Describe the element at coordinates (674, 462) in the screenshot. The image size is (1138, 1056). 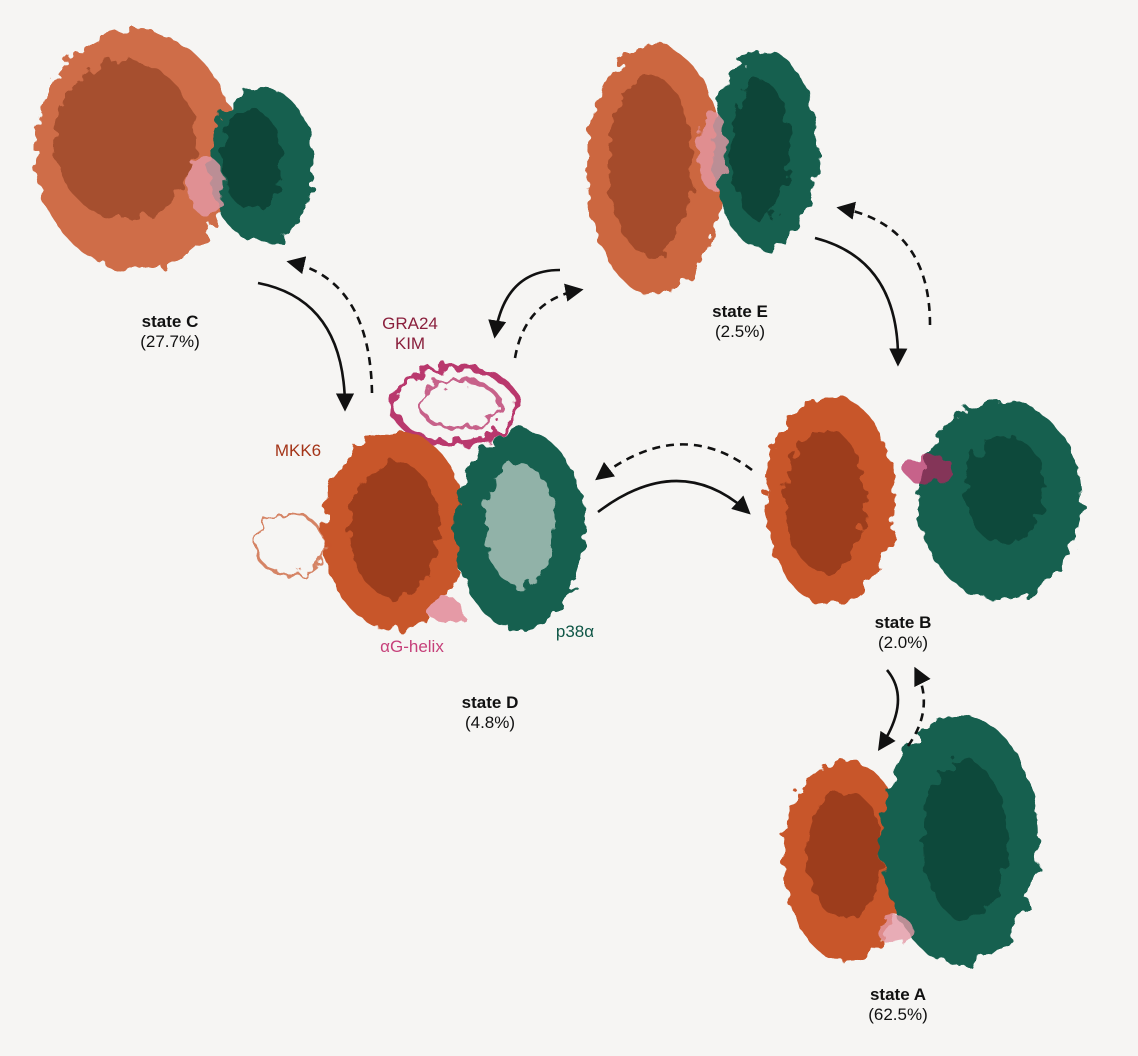
I see `arrow-b-to-d` at that location.